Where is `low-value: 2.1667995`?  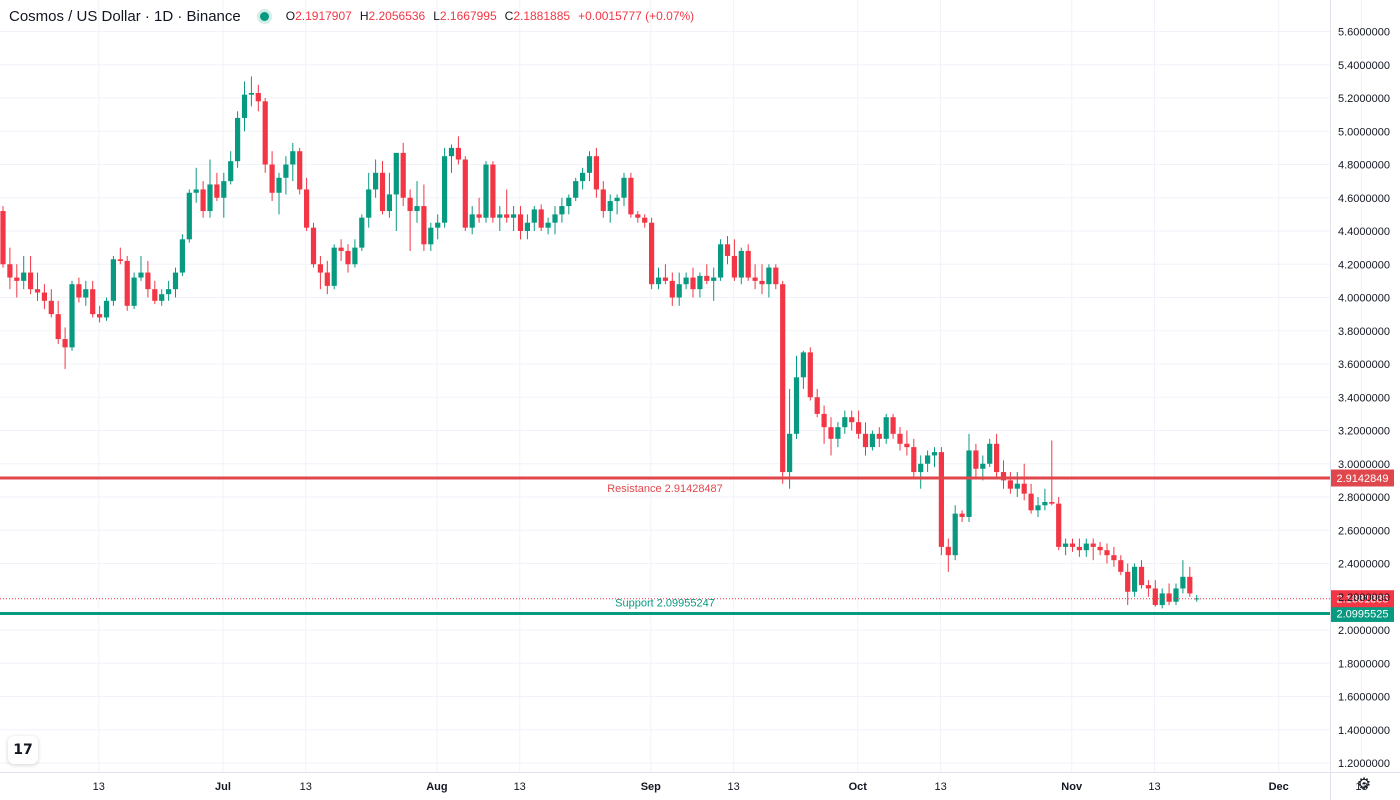 low-value: 2.1667995 is located at coordinates (468, 16).